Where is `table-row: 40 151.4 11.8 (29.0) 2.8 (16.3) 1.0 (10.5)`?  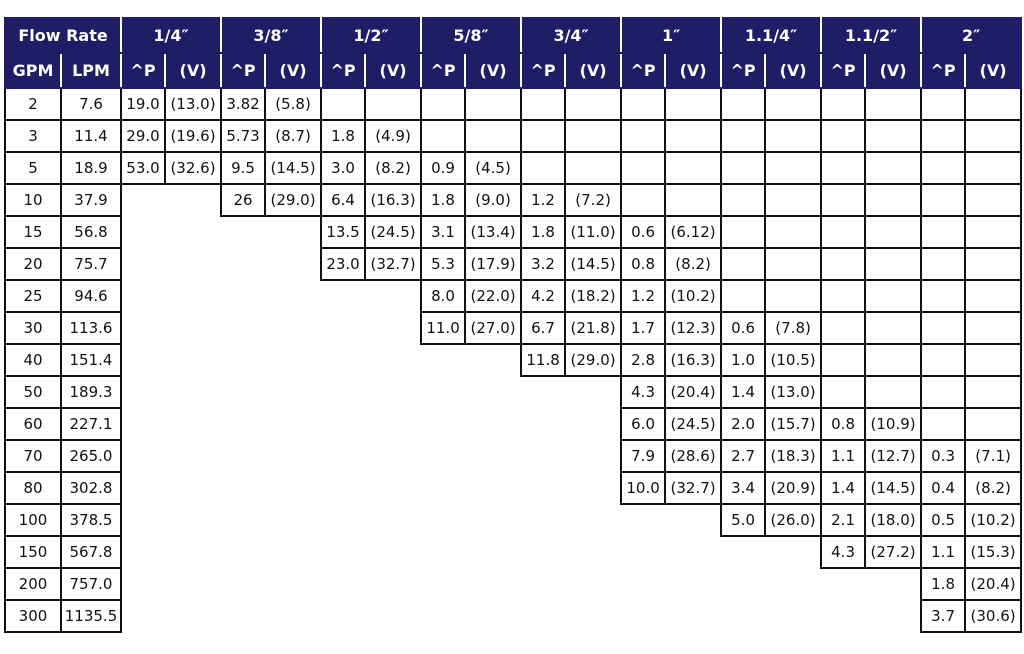
table-row: 40 151.4 11.8 (29.0) 2.8 (16.3) 1.0 (10.5) is located at coordinates (513, 360).